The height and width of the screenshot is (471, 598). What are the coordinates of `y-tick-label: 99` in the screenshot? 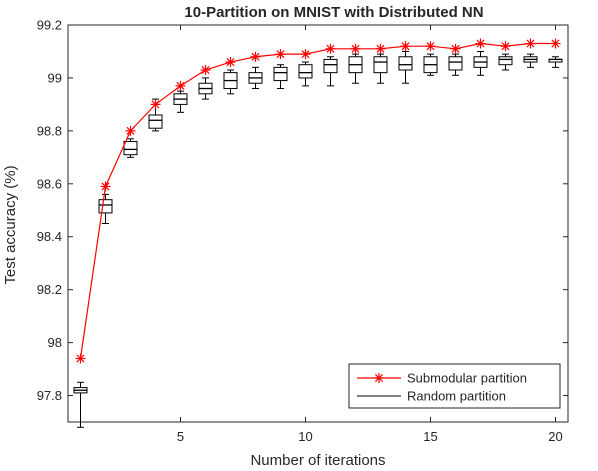 It's located at (55, 77).